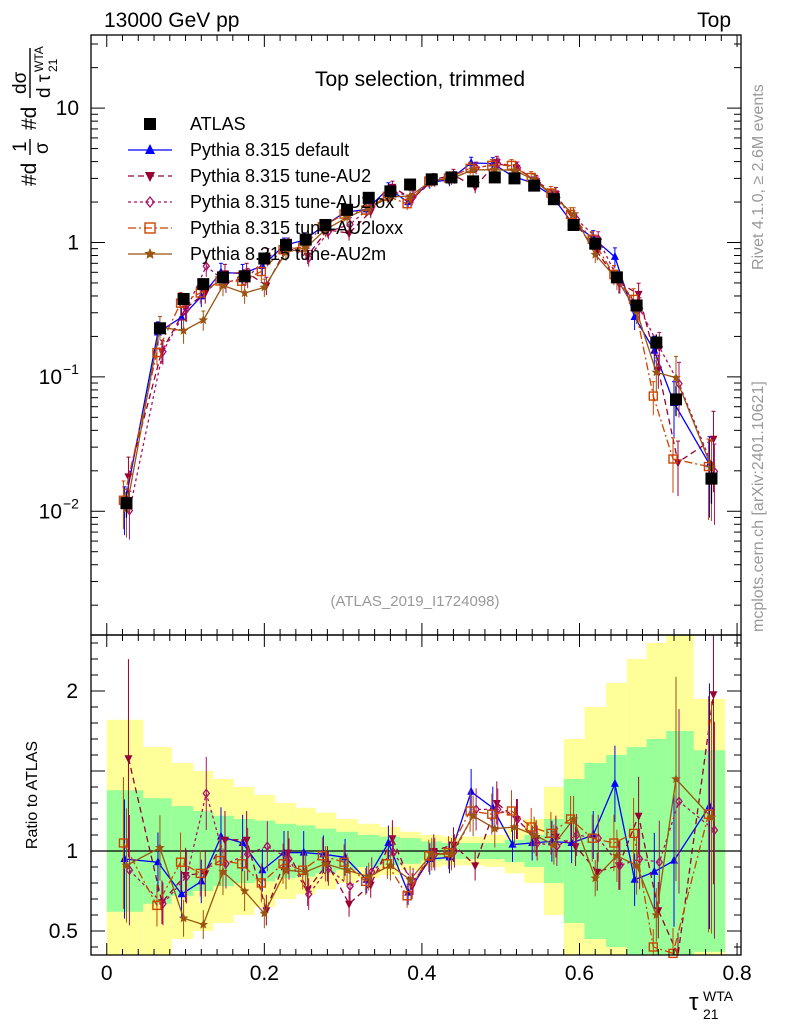 The width and height of the screenshot is (786, 1024). I want to click on y-label-frac2-den: d τ, so click(44, 86).